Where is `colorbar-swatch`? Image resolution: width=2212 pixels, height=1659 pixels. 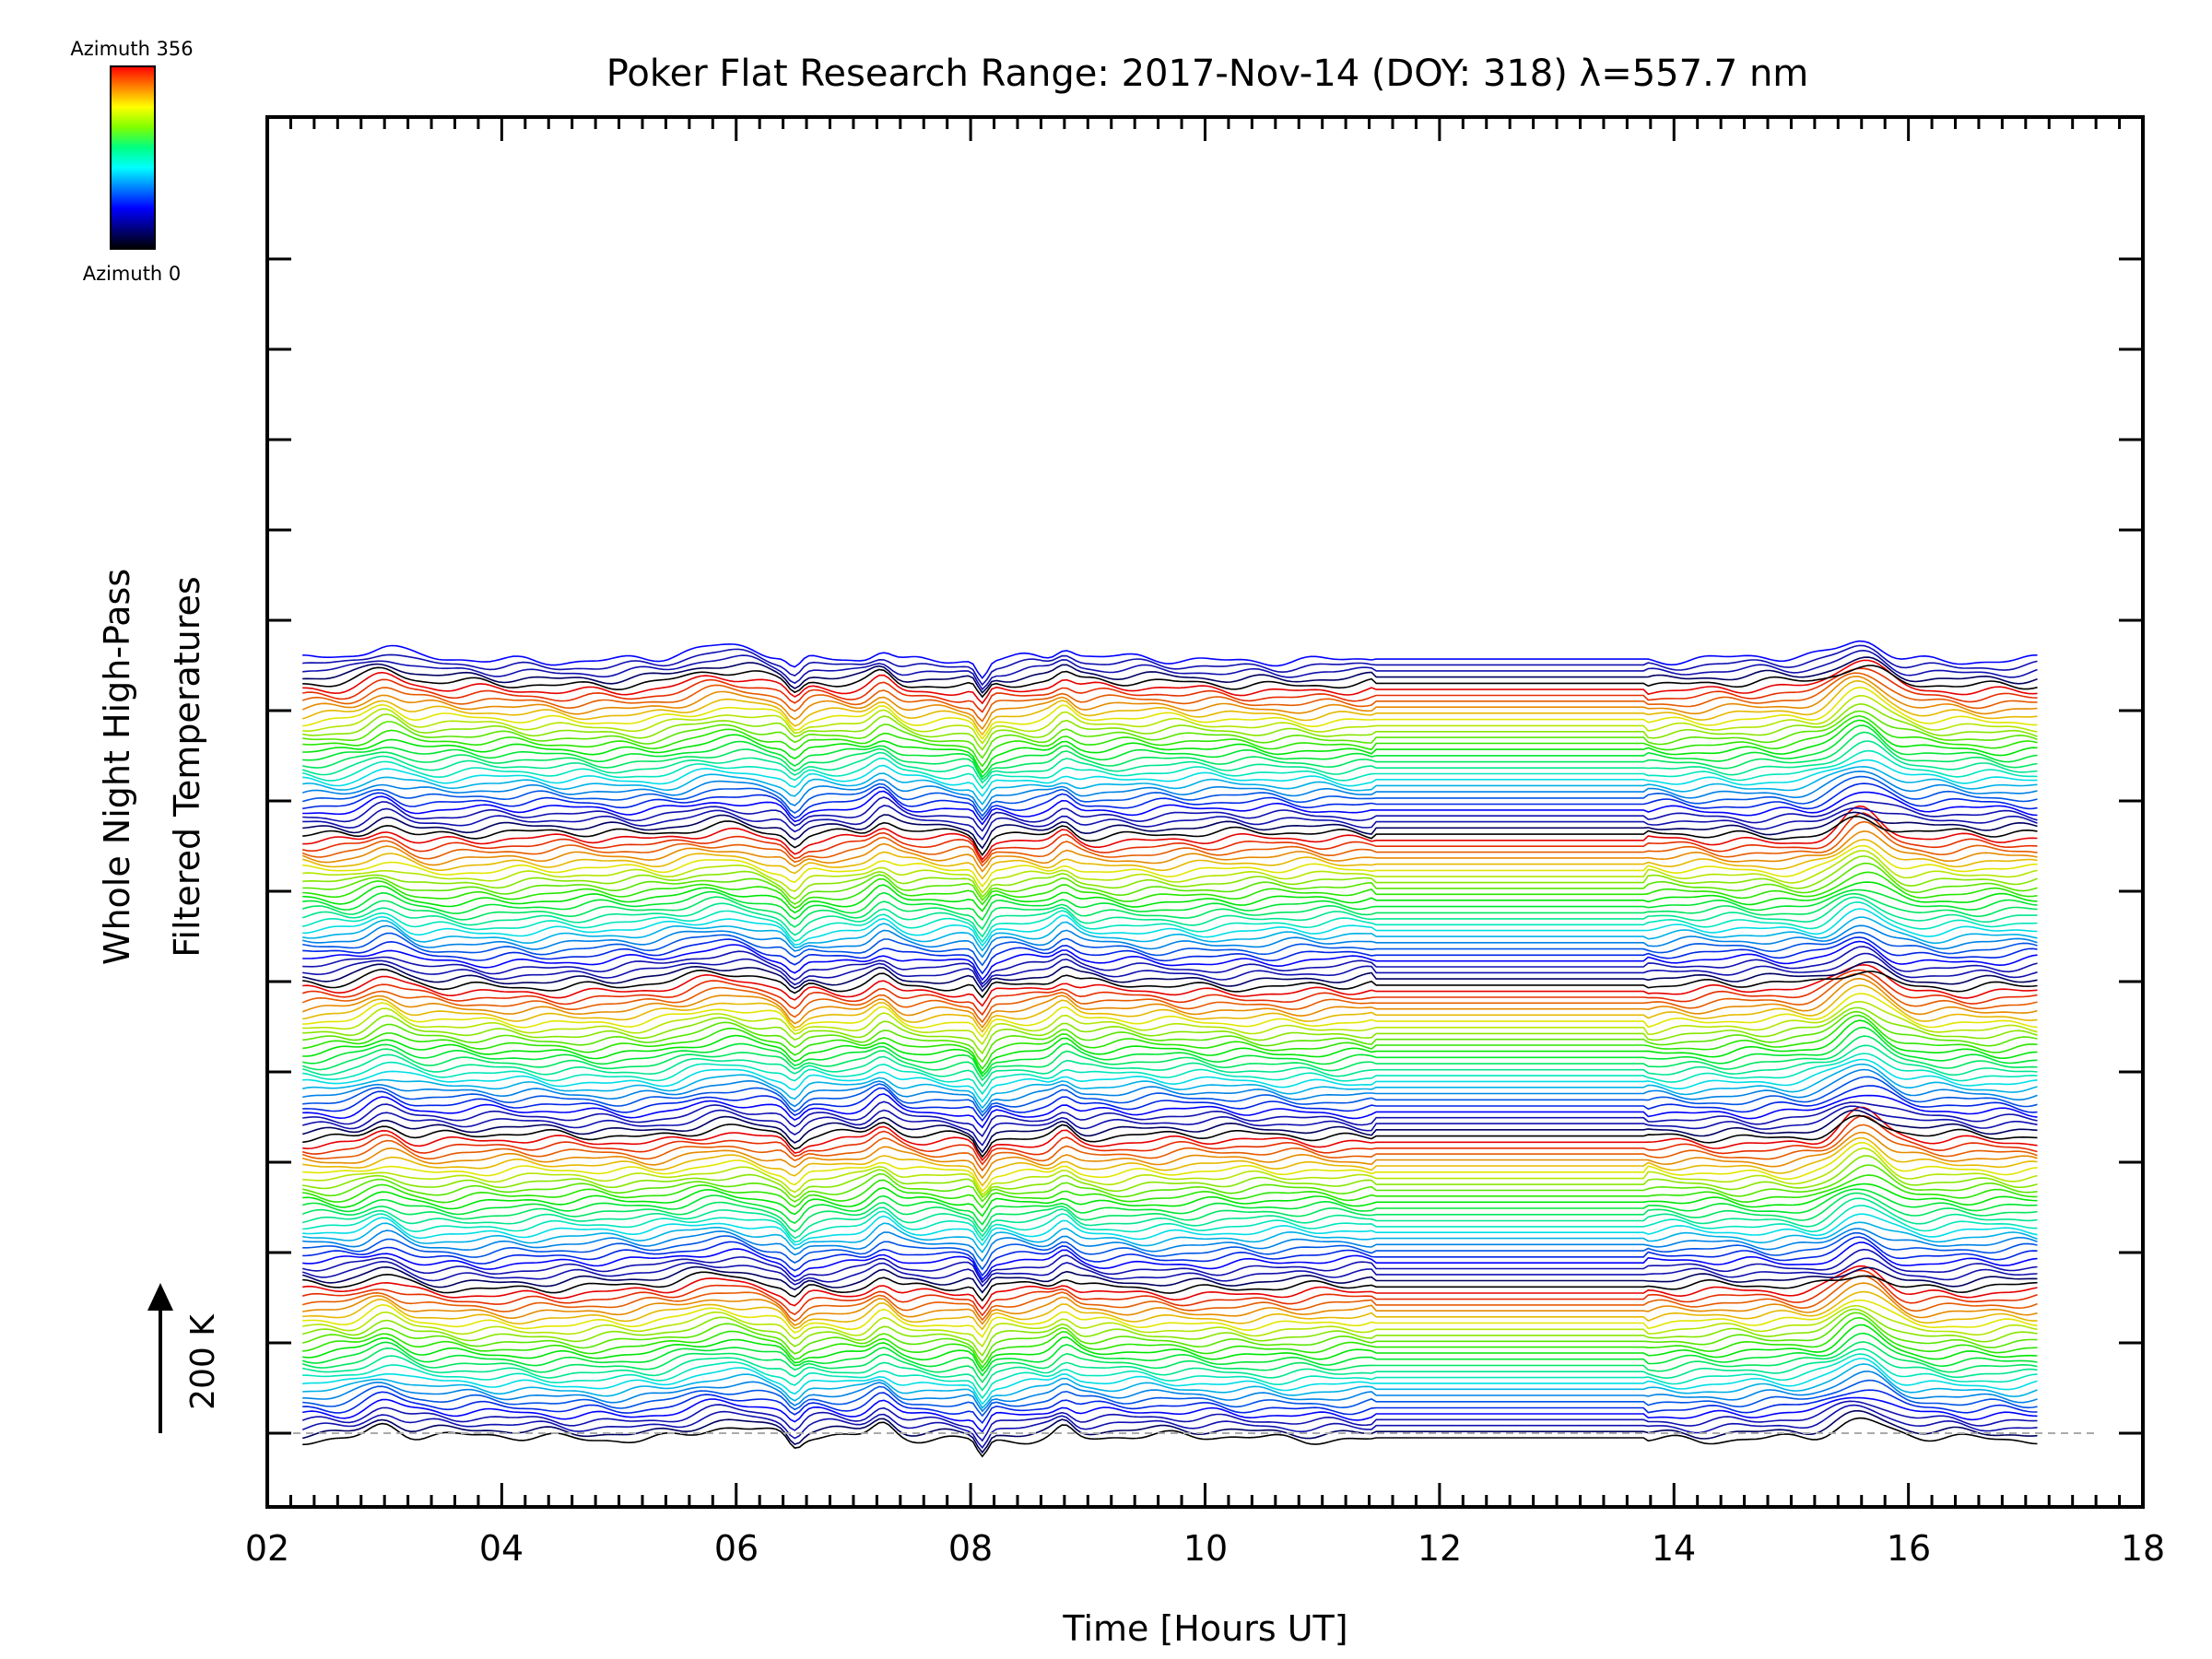 colorbar-swatch is located at coordinates (133, 157).